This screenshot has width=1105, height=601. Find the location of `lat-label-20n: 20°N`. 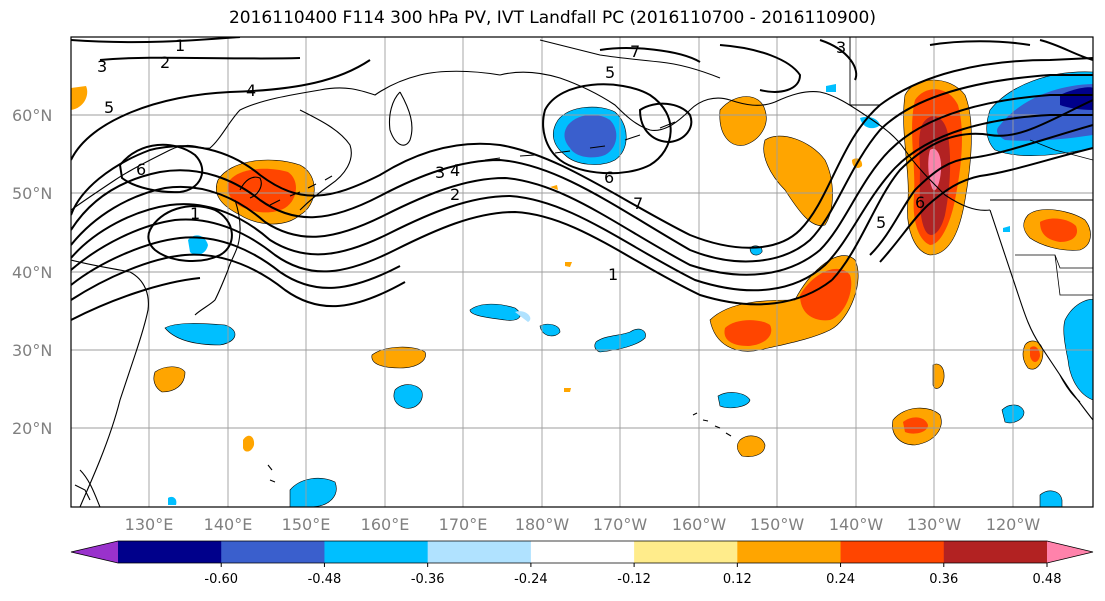

lat-label-20n: 20°N is located at coordinates (32, 428).